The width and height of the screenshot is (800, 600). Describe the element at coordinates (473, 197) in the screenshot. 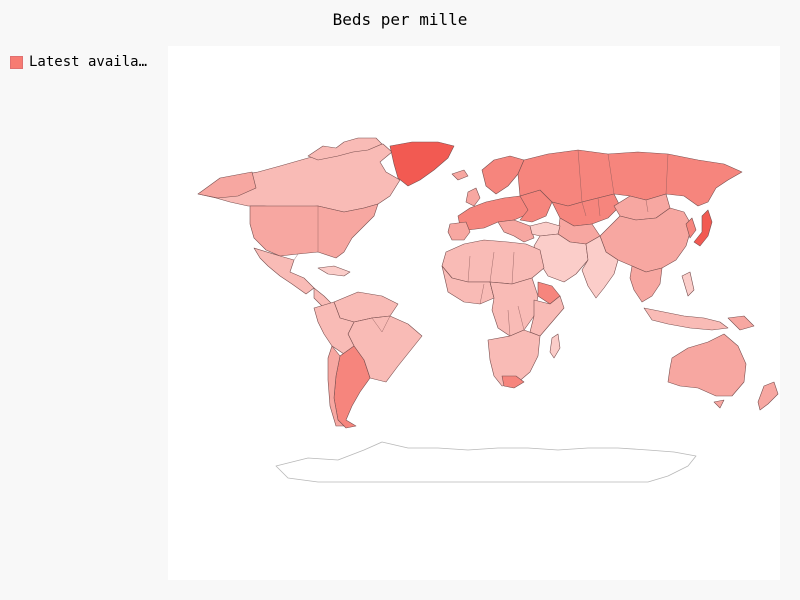

I see `region-uk` at that location.